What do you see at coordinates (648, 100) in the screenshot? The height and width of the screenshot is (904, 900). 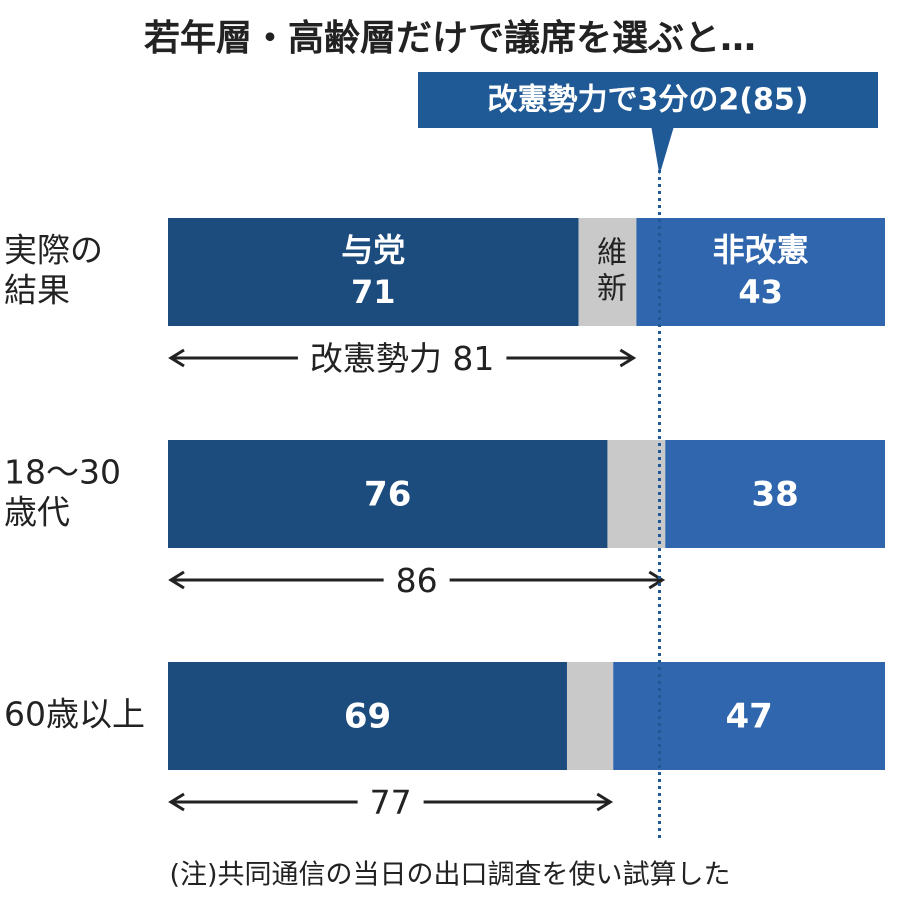 I see `callout-label: 改憲勢力で3分の2(85)` at bounding box center [648, 100].